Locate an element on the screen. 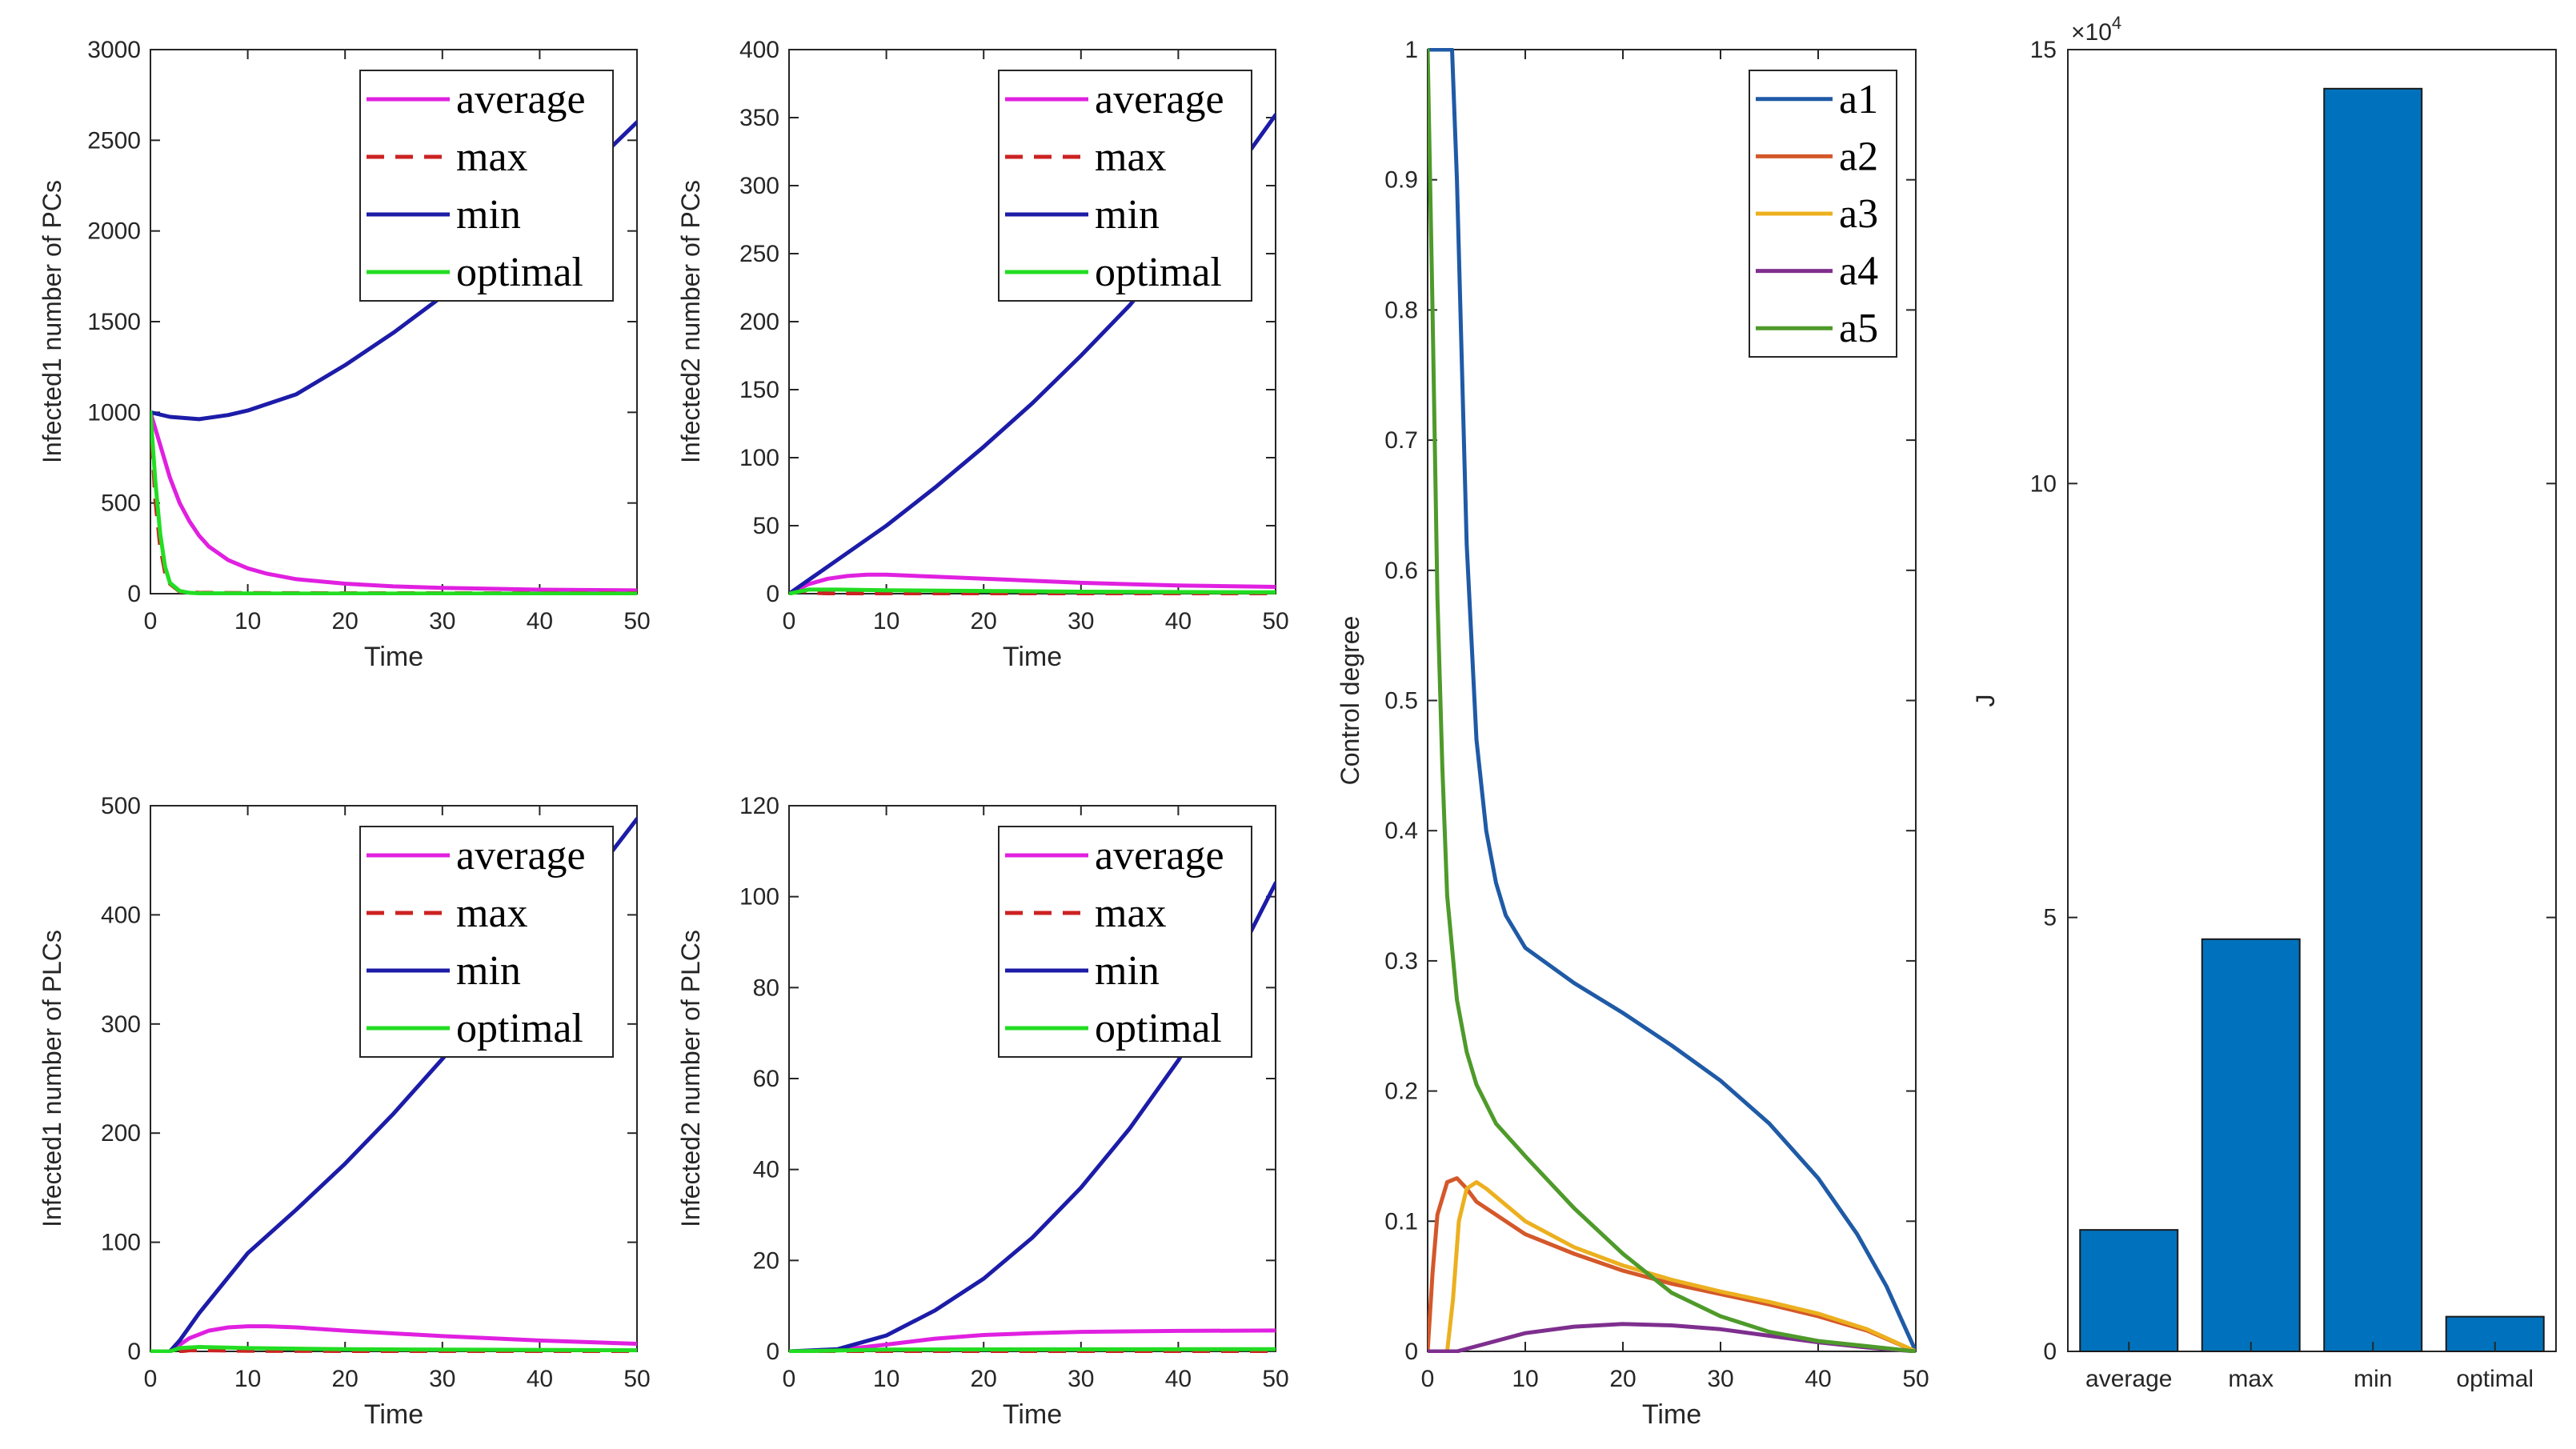 This screenshot has width=2576, height=1449. legend: a1 a2 a3 a4 a5 is located at coordinates (1823, 214).